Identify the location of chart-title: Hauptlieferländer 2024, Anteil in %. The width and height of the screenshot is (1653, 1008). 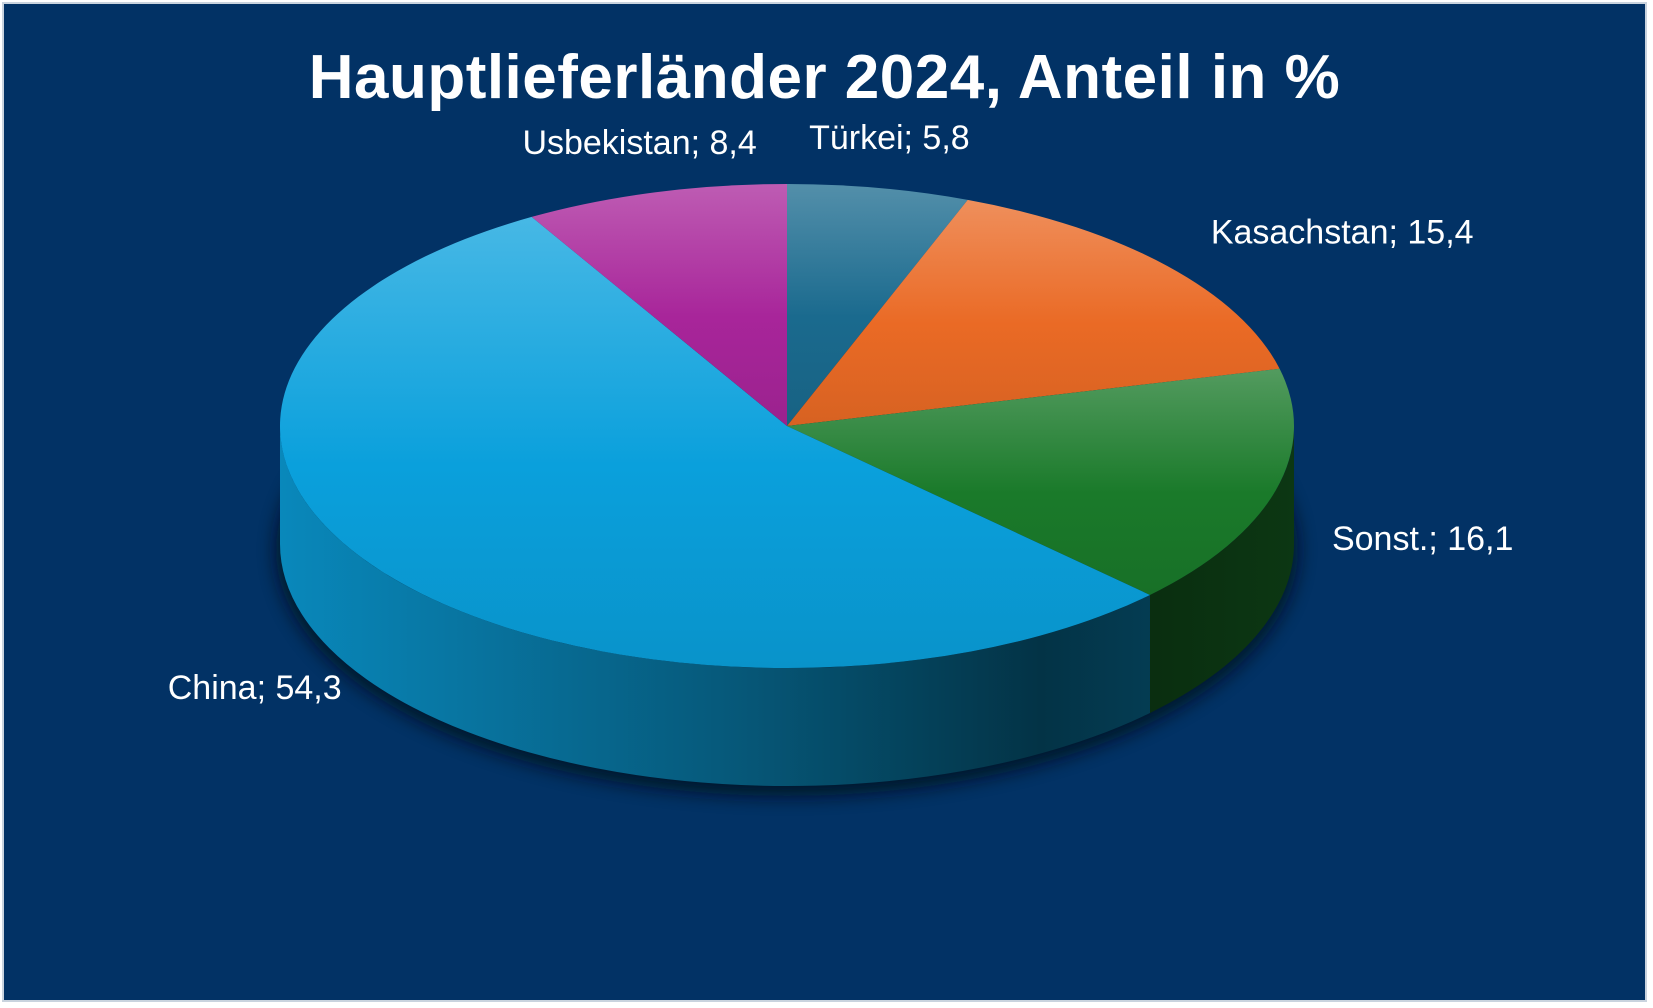
(824, 77).